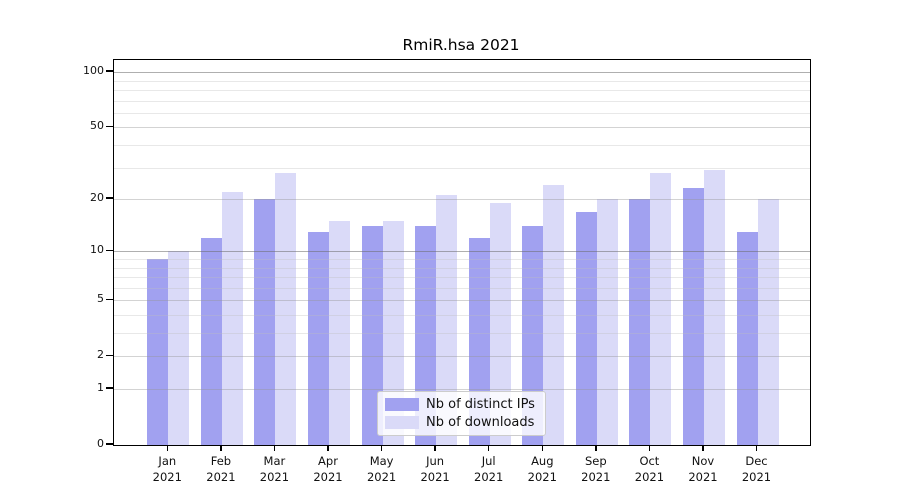 Image resolution: width=900 pixels, height=500 pixels. What do you see at coordinates (221, 461) in the screenshot?
I see `x-label-month: Feb` at bounding box center [221, 461].